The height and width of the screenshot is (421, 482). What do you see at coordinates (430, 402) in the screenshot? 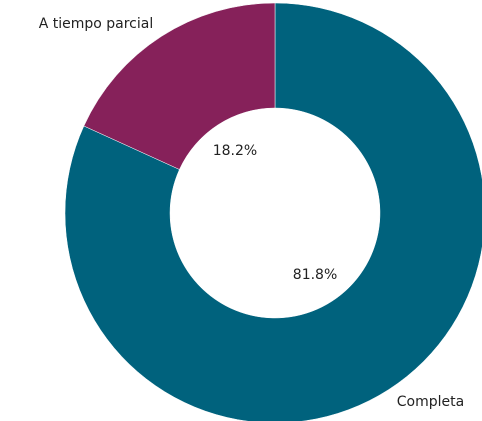
I see `category-label: Completa` at bounding box center [430, 402].